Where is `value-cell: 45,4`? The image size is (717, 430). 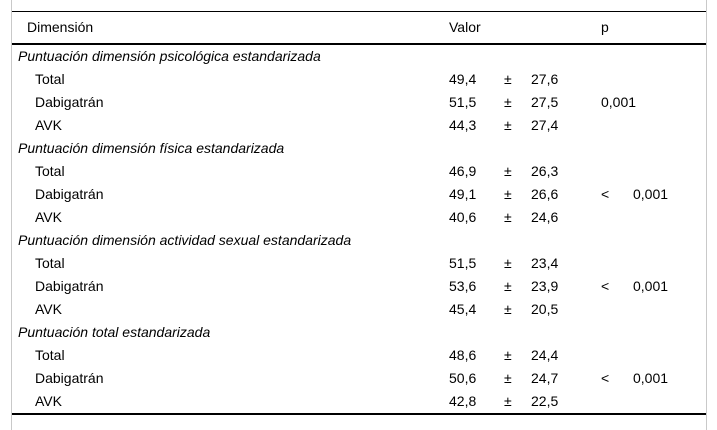
value-cell: 45,4 is located at coordinates (463, 309).